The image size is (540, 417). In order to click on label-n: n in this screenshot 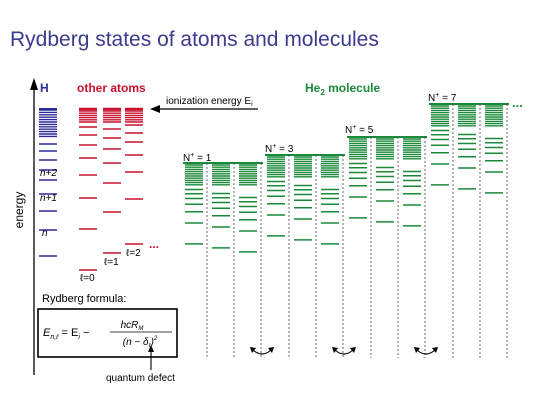, I will do `click(45, 233)`.